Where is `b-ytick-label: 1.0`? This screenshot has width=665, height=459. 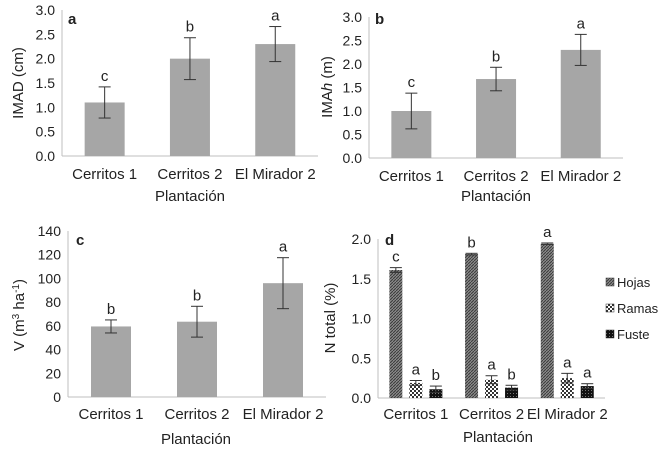 b-ytick-label: 1.0 is located at coordinates (353, 111).